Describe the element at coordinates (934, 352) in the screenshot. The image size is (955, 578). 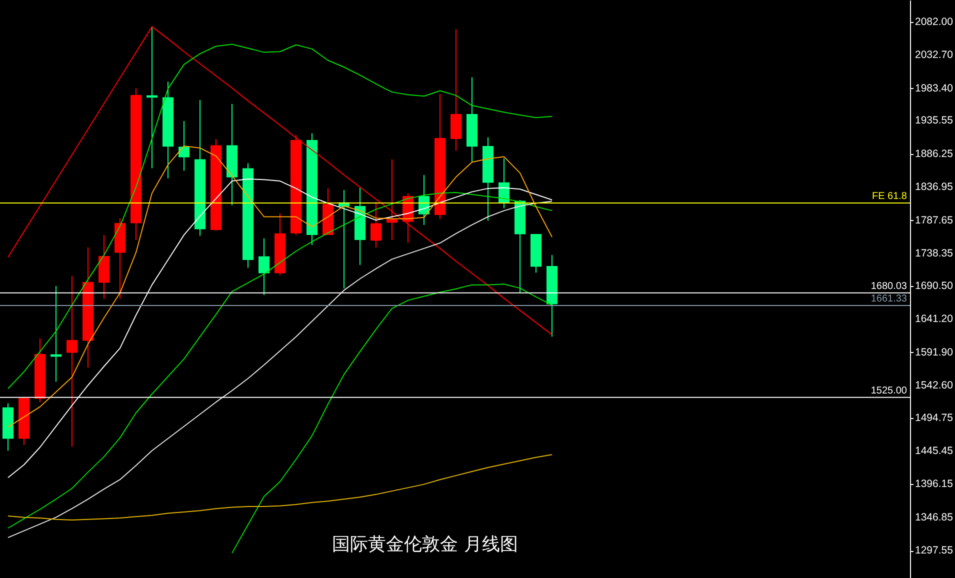
I see `y-tick-label: 1591.90` at that location.